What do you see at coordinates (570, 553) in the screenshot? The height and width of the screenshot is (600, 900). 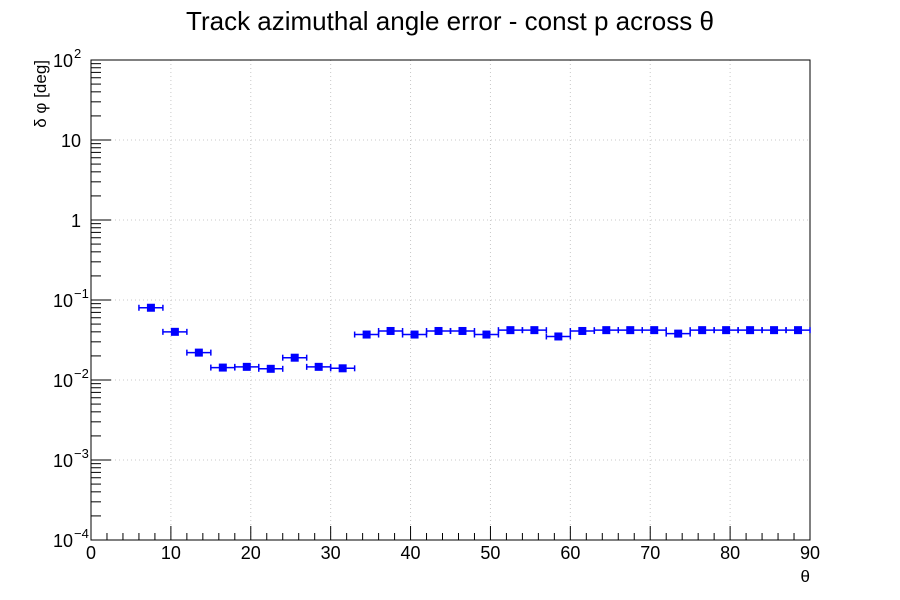 I see `x-tick-label: 60` at bounding box center [570, 553].